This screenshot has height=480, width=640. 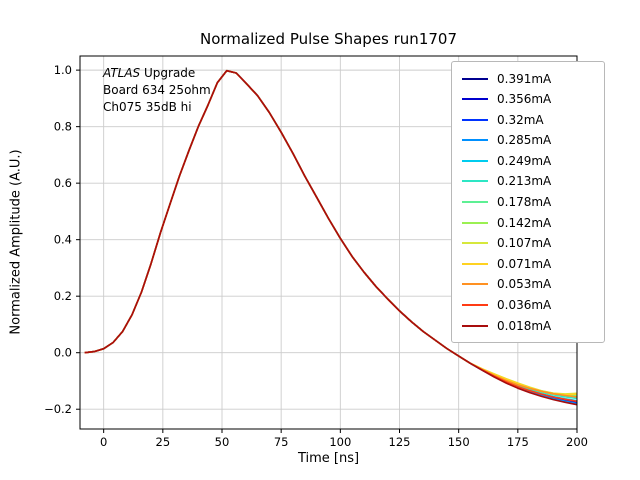 I want to click on x-tick-label: 175, so click(x=518, y=442).